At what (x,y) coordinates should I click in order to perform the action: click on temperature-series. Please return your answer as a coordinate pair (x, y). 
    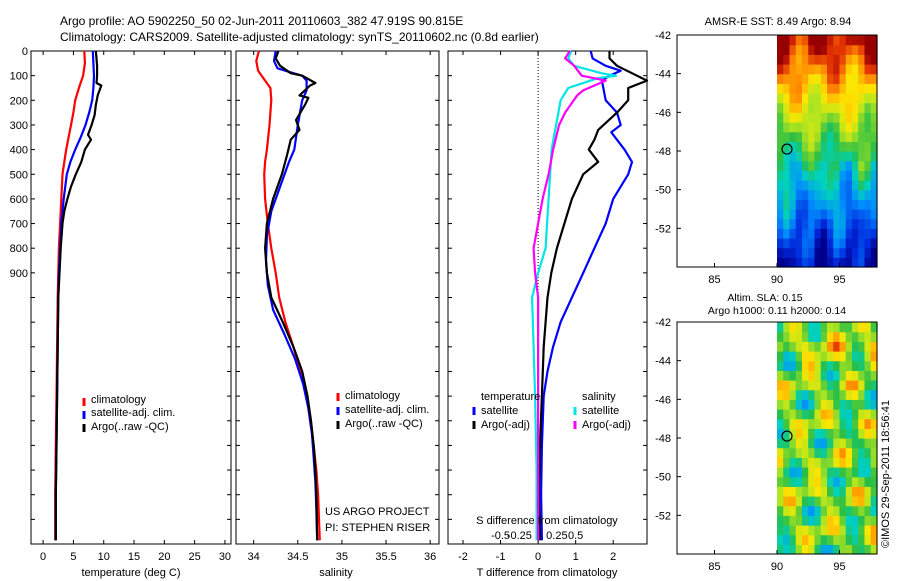
    Looking at the image, I should click on (78, 295).